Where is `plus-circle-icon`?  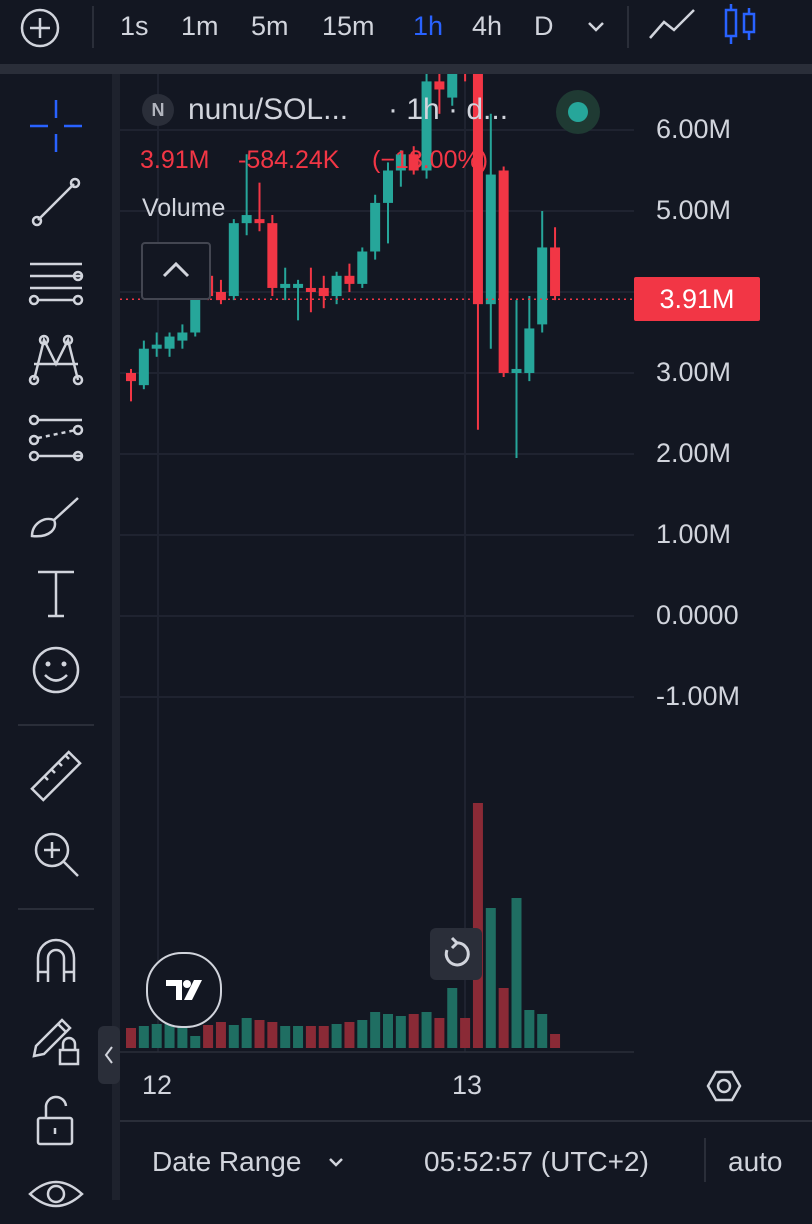 plus-circle-icon is located at coordinates (40, 28).